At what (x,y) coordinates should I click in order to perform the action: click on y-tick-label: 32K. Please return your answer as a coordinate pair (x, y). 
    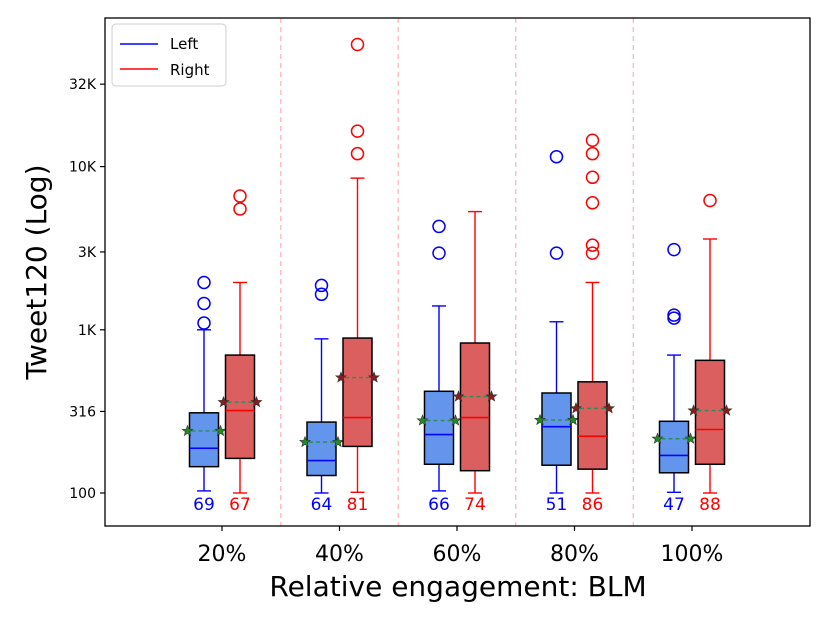
    Looking at the image, I should click on (83, 85).